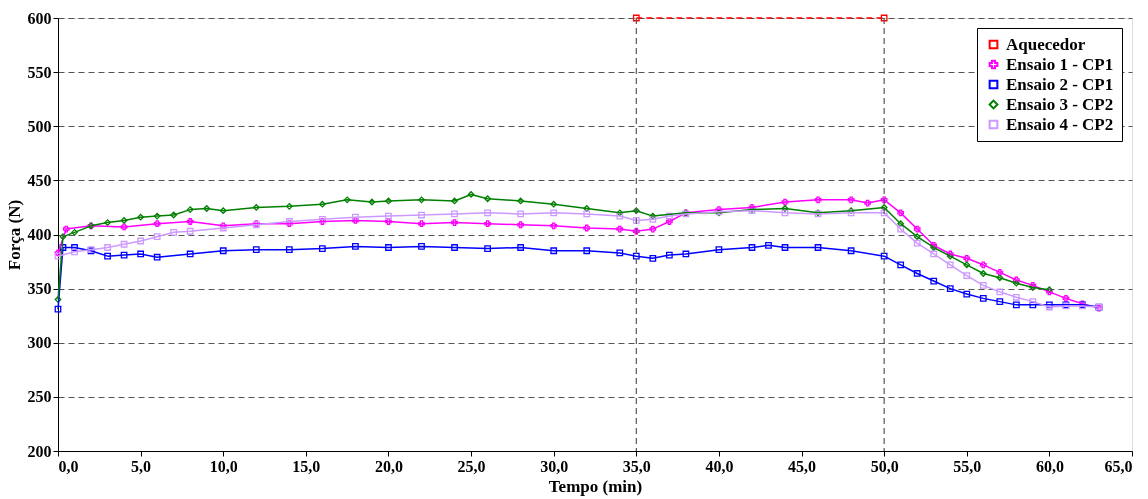 The height and width of the screenshot is (499, 1148). Describe the element at coordinates (39, 289) in the screenshot. I see `y-tick-label: 350` at that location.